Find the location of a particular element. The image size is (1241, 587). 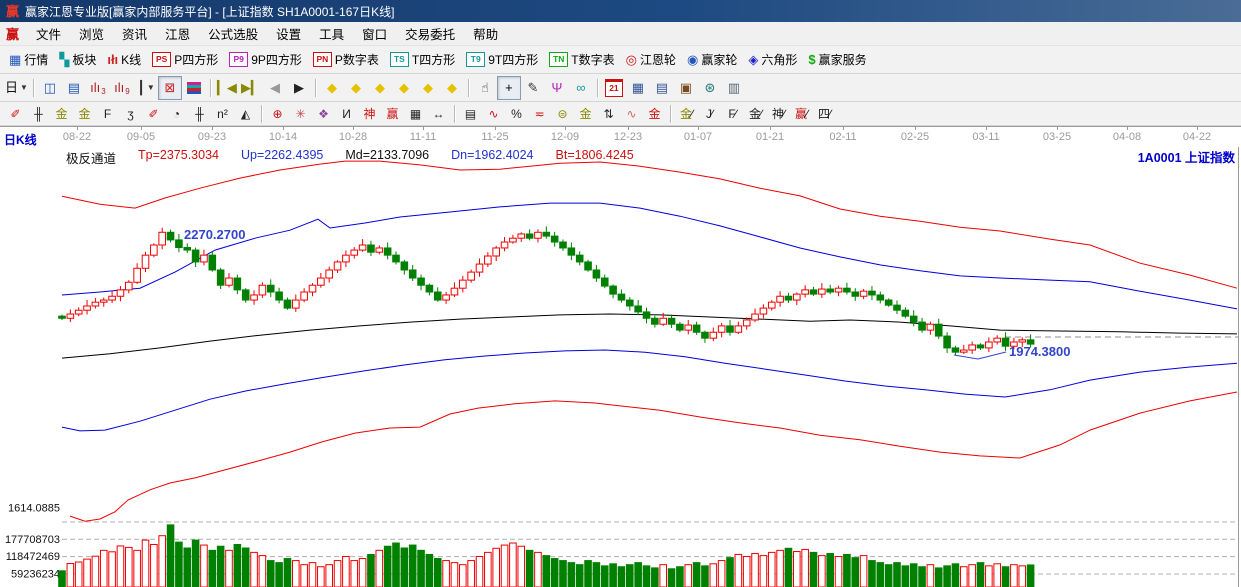

gann-angle-ying: 赢 ∕ is located at coordinates (801, 113).